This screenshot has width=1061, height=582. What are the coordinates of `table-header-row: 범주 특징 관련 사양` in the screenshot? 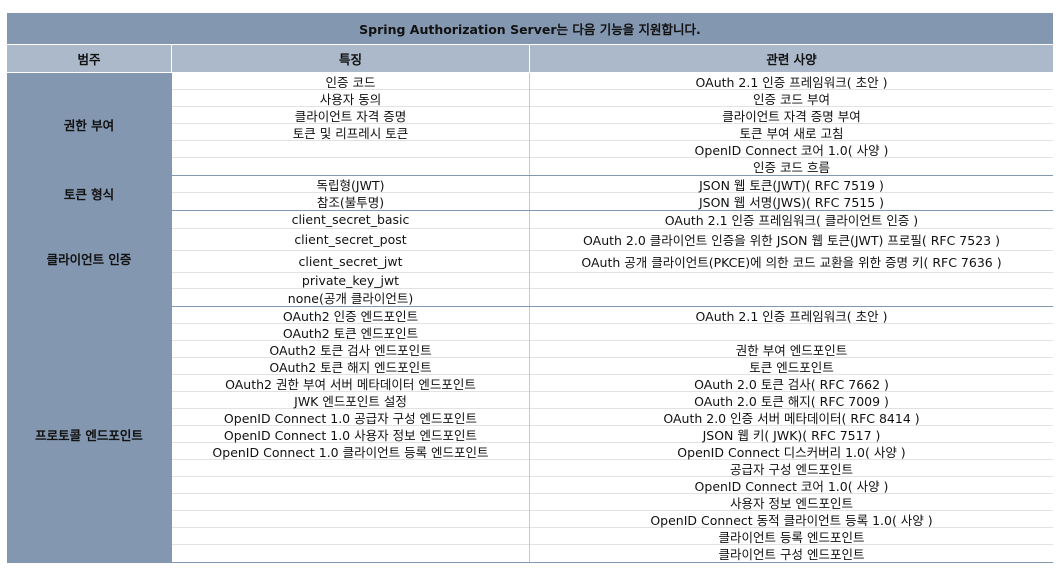 It's located at (530, 59).